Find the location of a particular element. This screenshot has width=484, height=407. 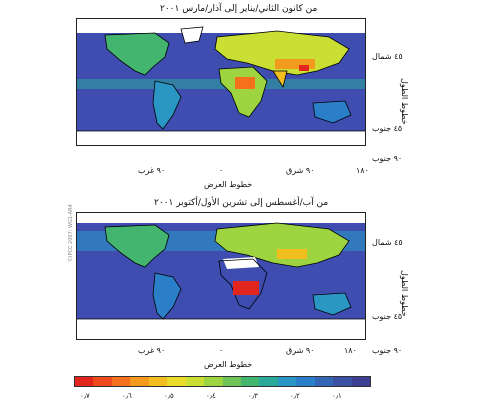

panel2-xlabel: خطوط العرض is located at coordinates (228, 364).